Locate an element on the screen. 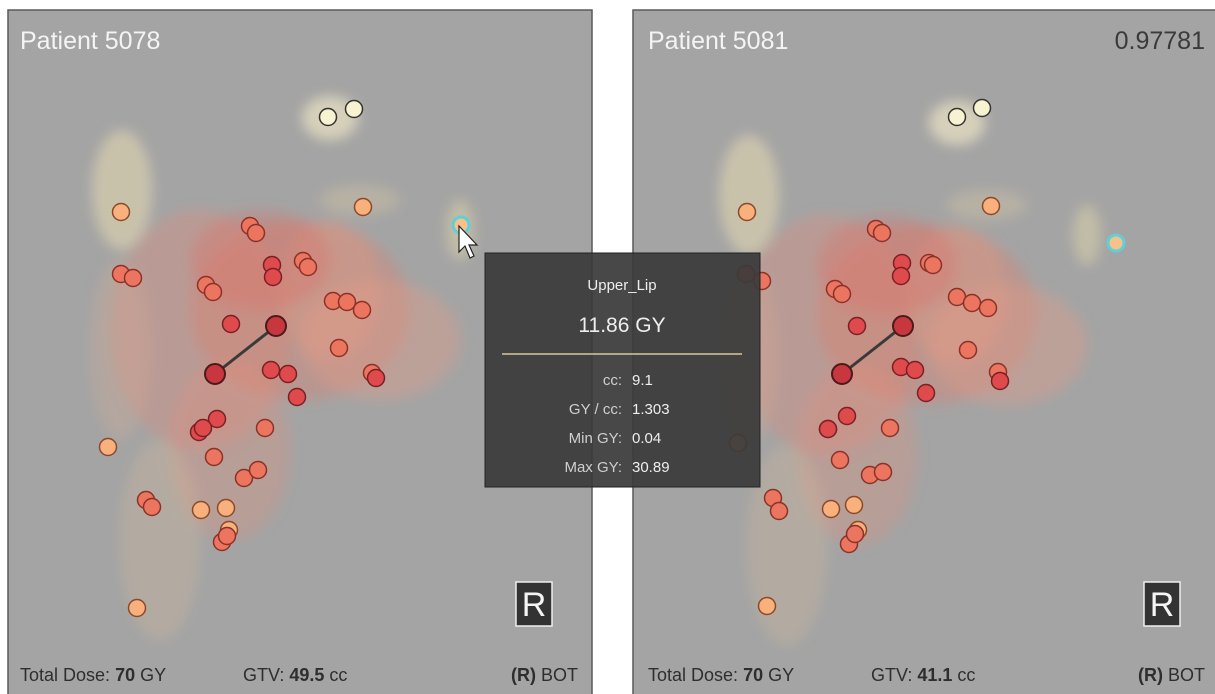  tooltip-row-value: 0.04 is located at coordinates (646, 438).